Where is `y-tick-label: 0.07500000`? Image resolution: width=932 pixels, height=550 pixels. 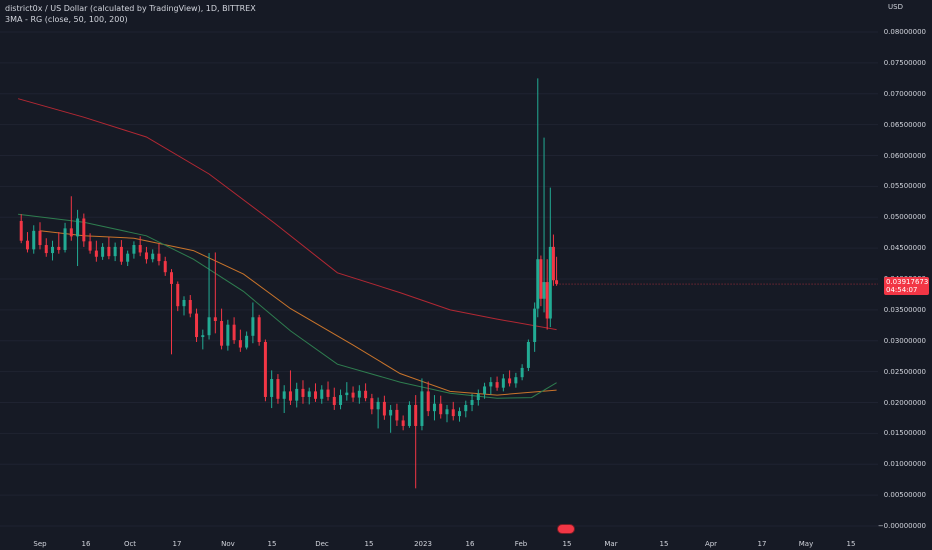 y-tick-label: 0.07500000 is located at coordinates (904, 62).